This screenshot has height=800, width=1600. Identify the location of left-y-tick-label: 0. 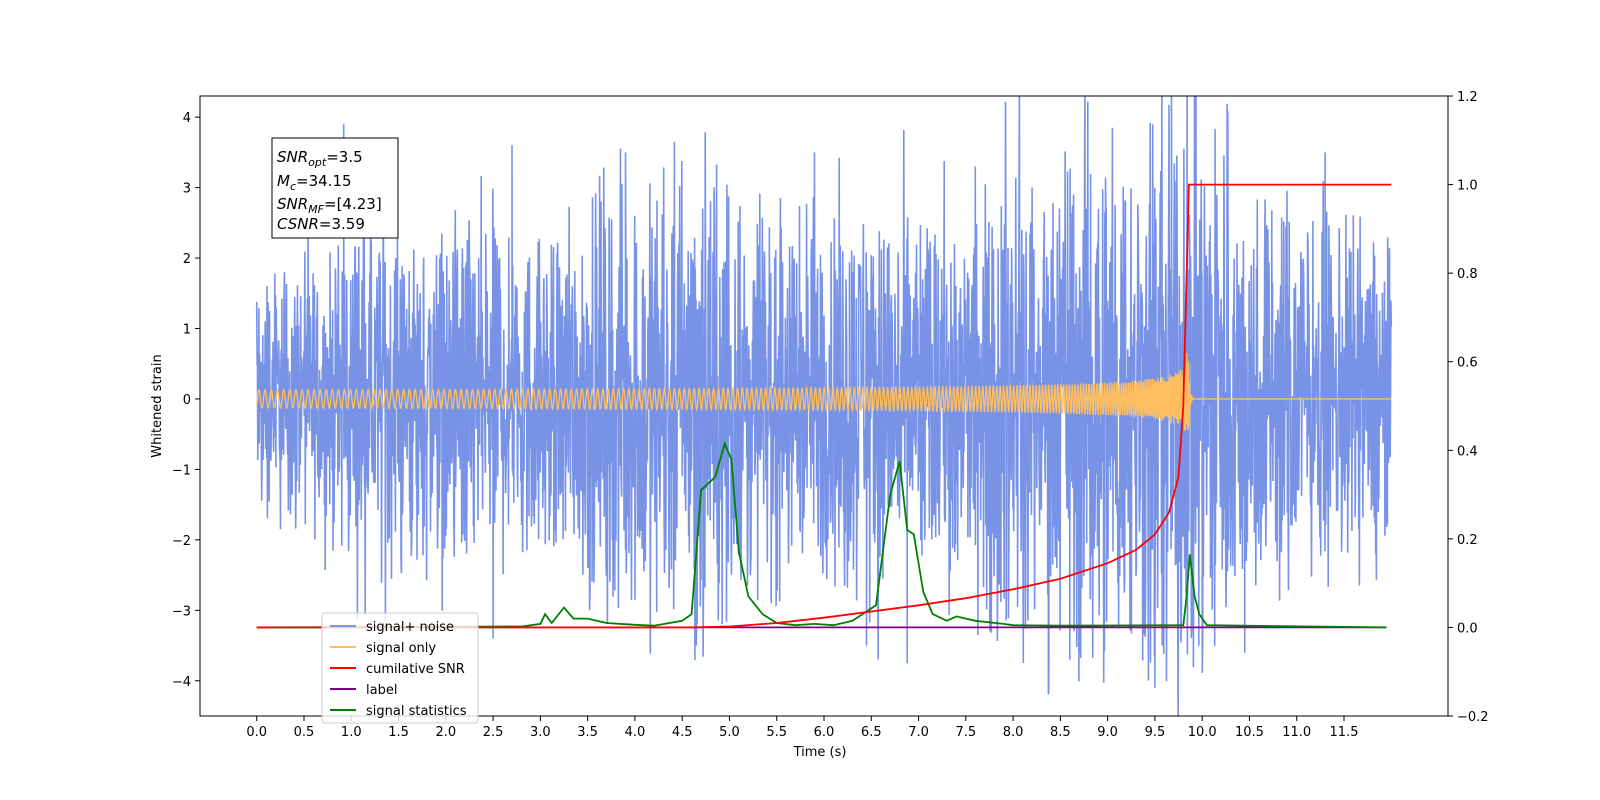
(187, 400).